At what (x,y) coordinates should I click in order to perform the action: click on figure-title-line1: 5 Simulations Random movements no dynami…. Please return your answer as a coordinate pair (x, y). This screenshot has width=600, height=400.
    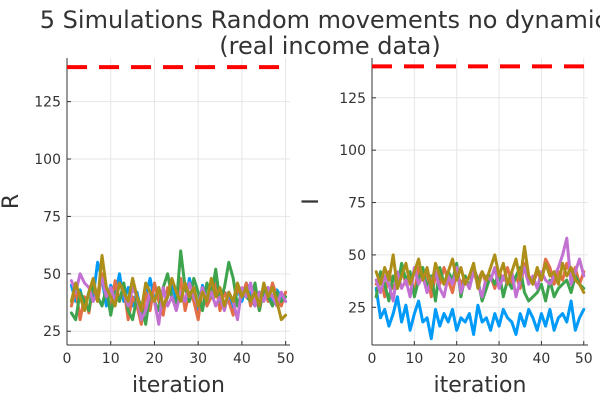
    Looking at the image, I should click on (320, 20).